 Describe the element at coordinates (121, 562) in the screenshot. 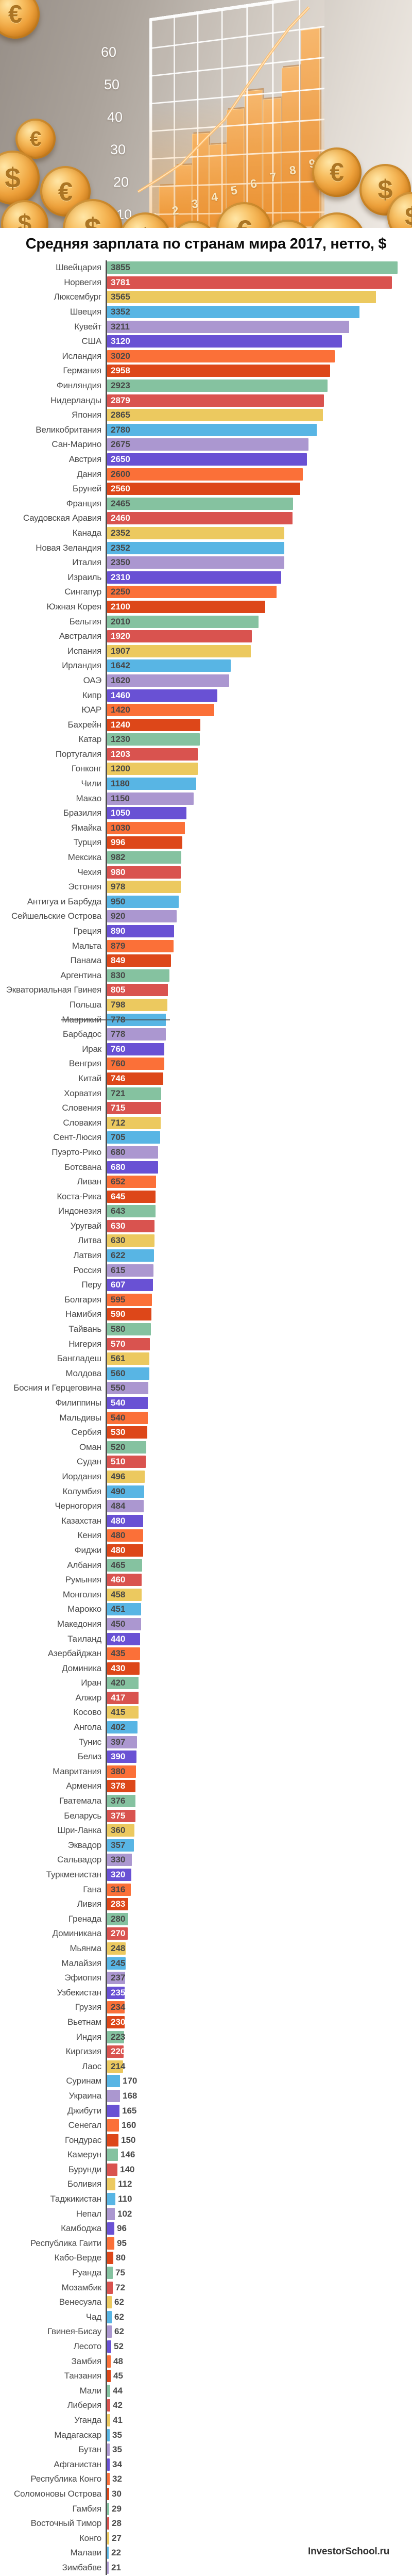

I see `value-label: 2350` at that location.